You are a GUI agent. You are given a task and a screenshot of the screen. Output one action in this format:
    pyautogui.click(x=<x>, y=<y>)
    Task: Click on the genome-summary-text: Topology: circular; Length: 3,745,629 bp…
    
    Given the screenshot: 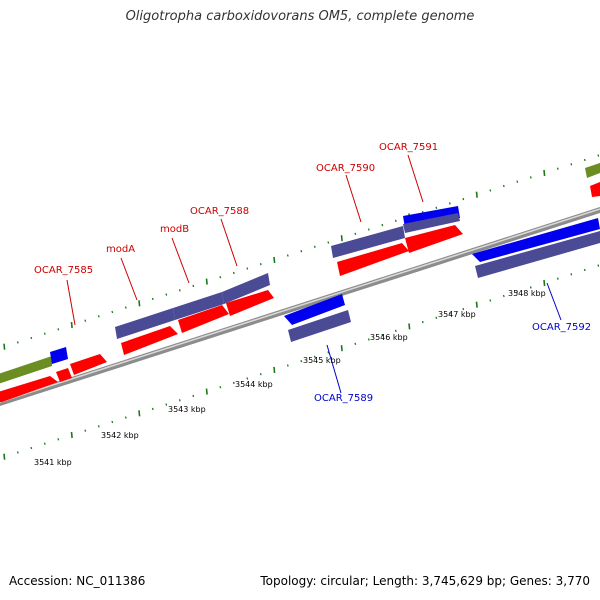 What is the action you would take?
    pyautogui.click(x=425, y=581)
    